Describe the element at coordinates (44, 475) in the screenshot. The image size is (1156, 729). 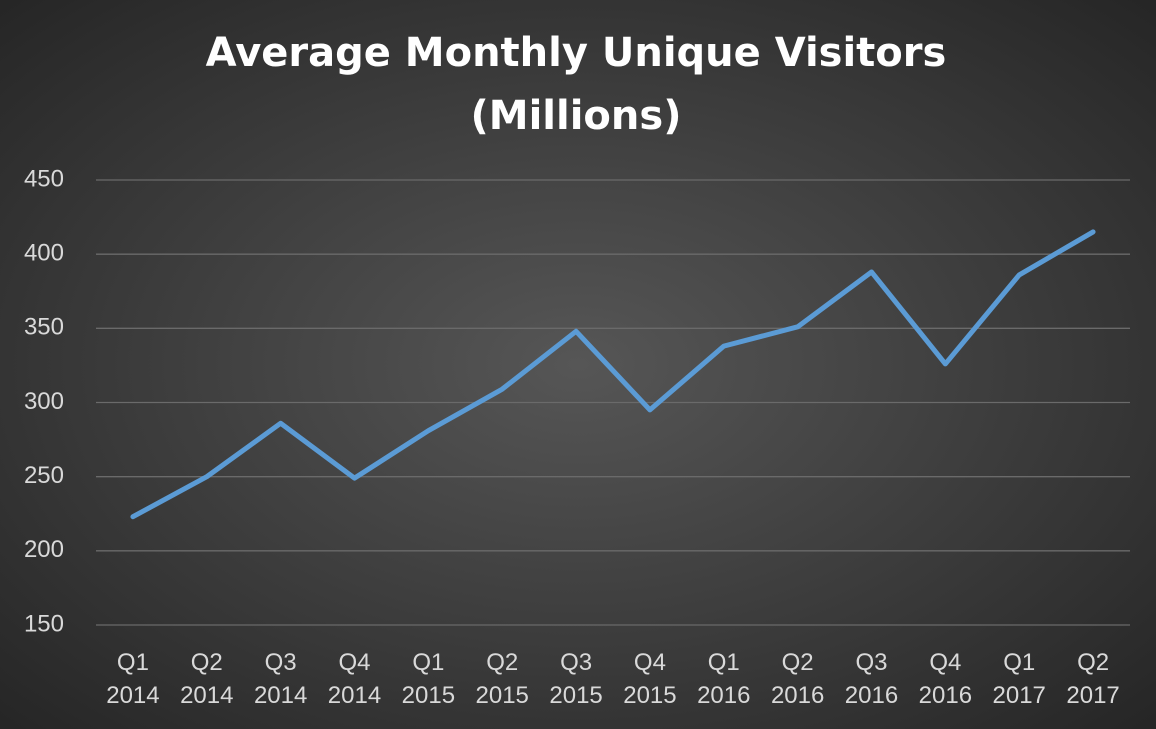
I see `y-tick-label: 250` at that location.